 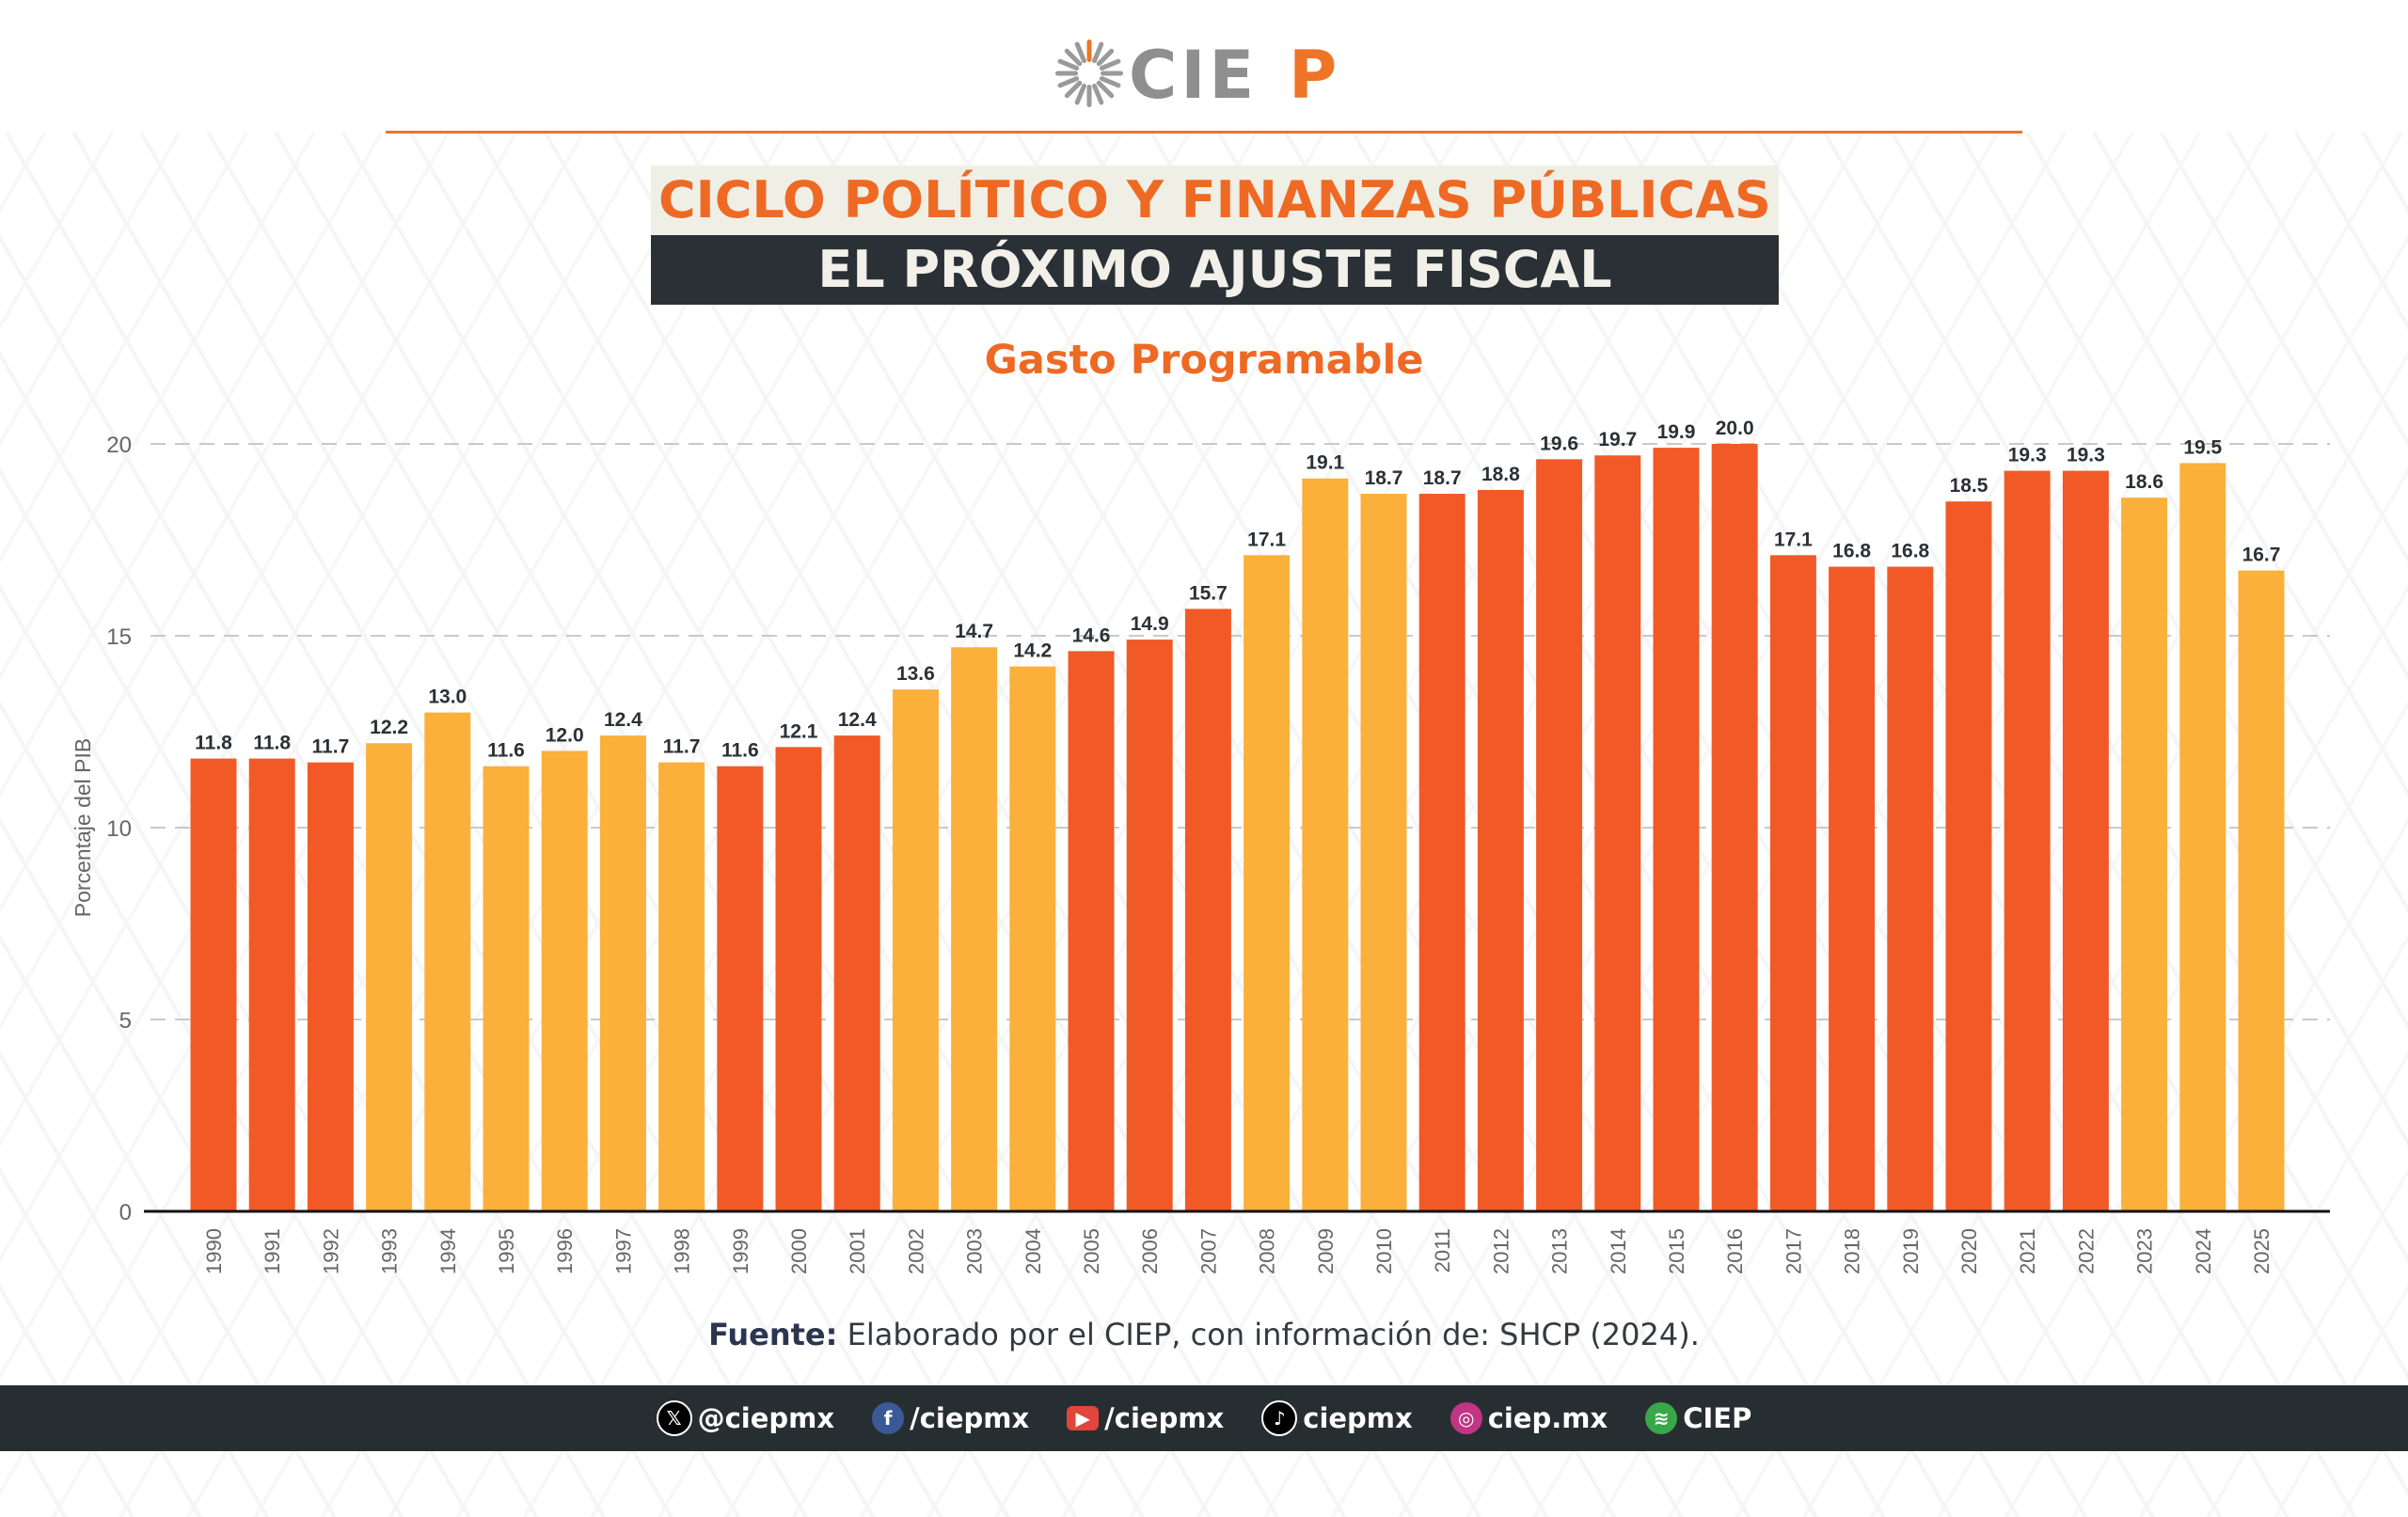 What do you see at coordinates (1618, 833) in the screenshot?
I see `bar-2014` at bounding box center [1618, 833].